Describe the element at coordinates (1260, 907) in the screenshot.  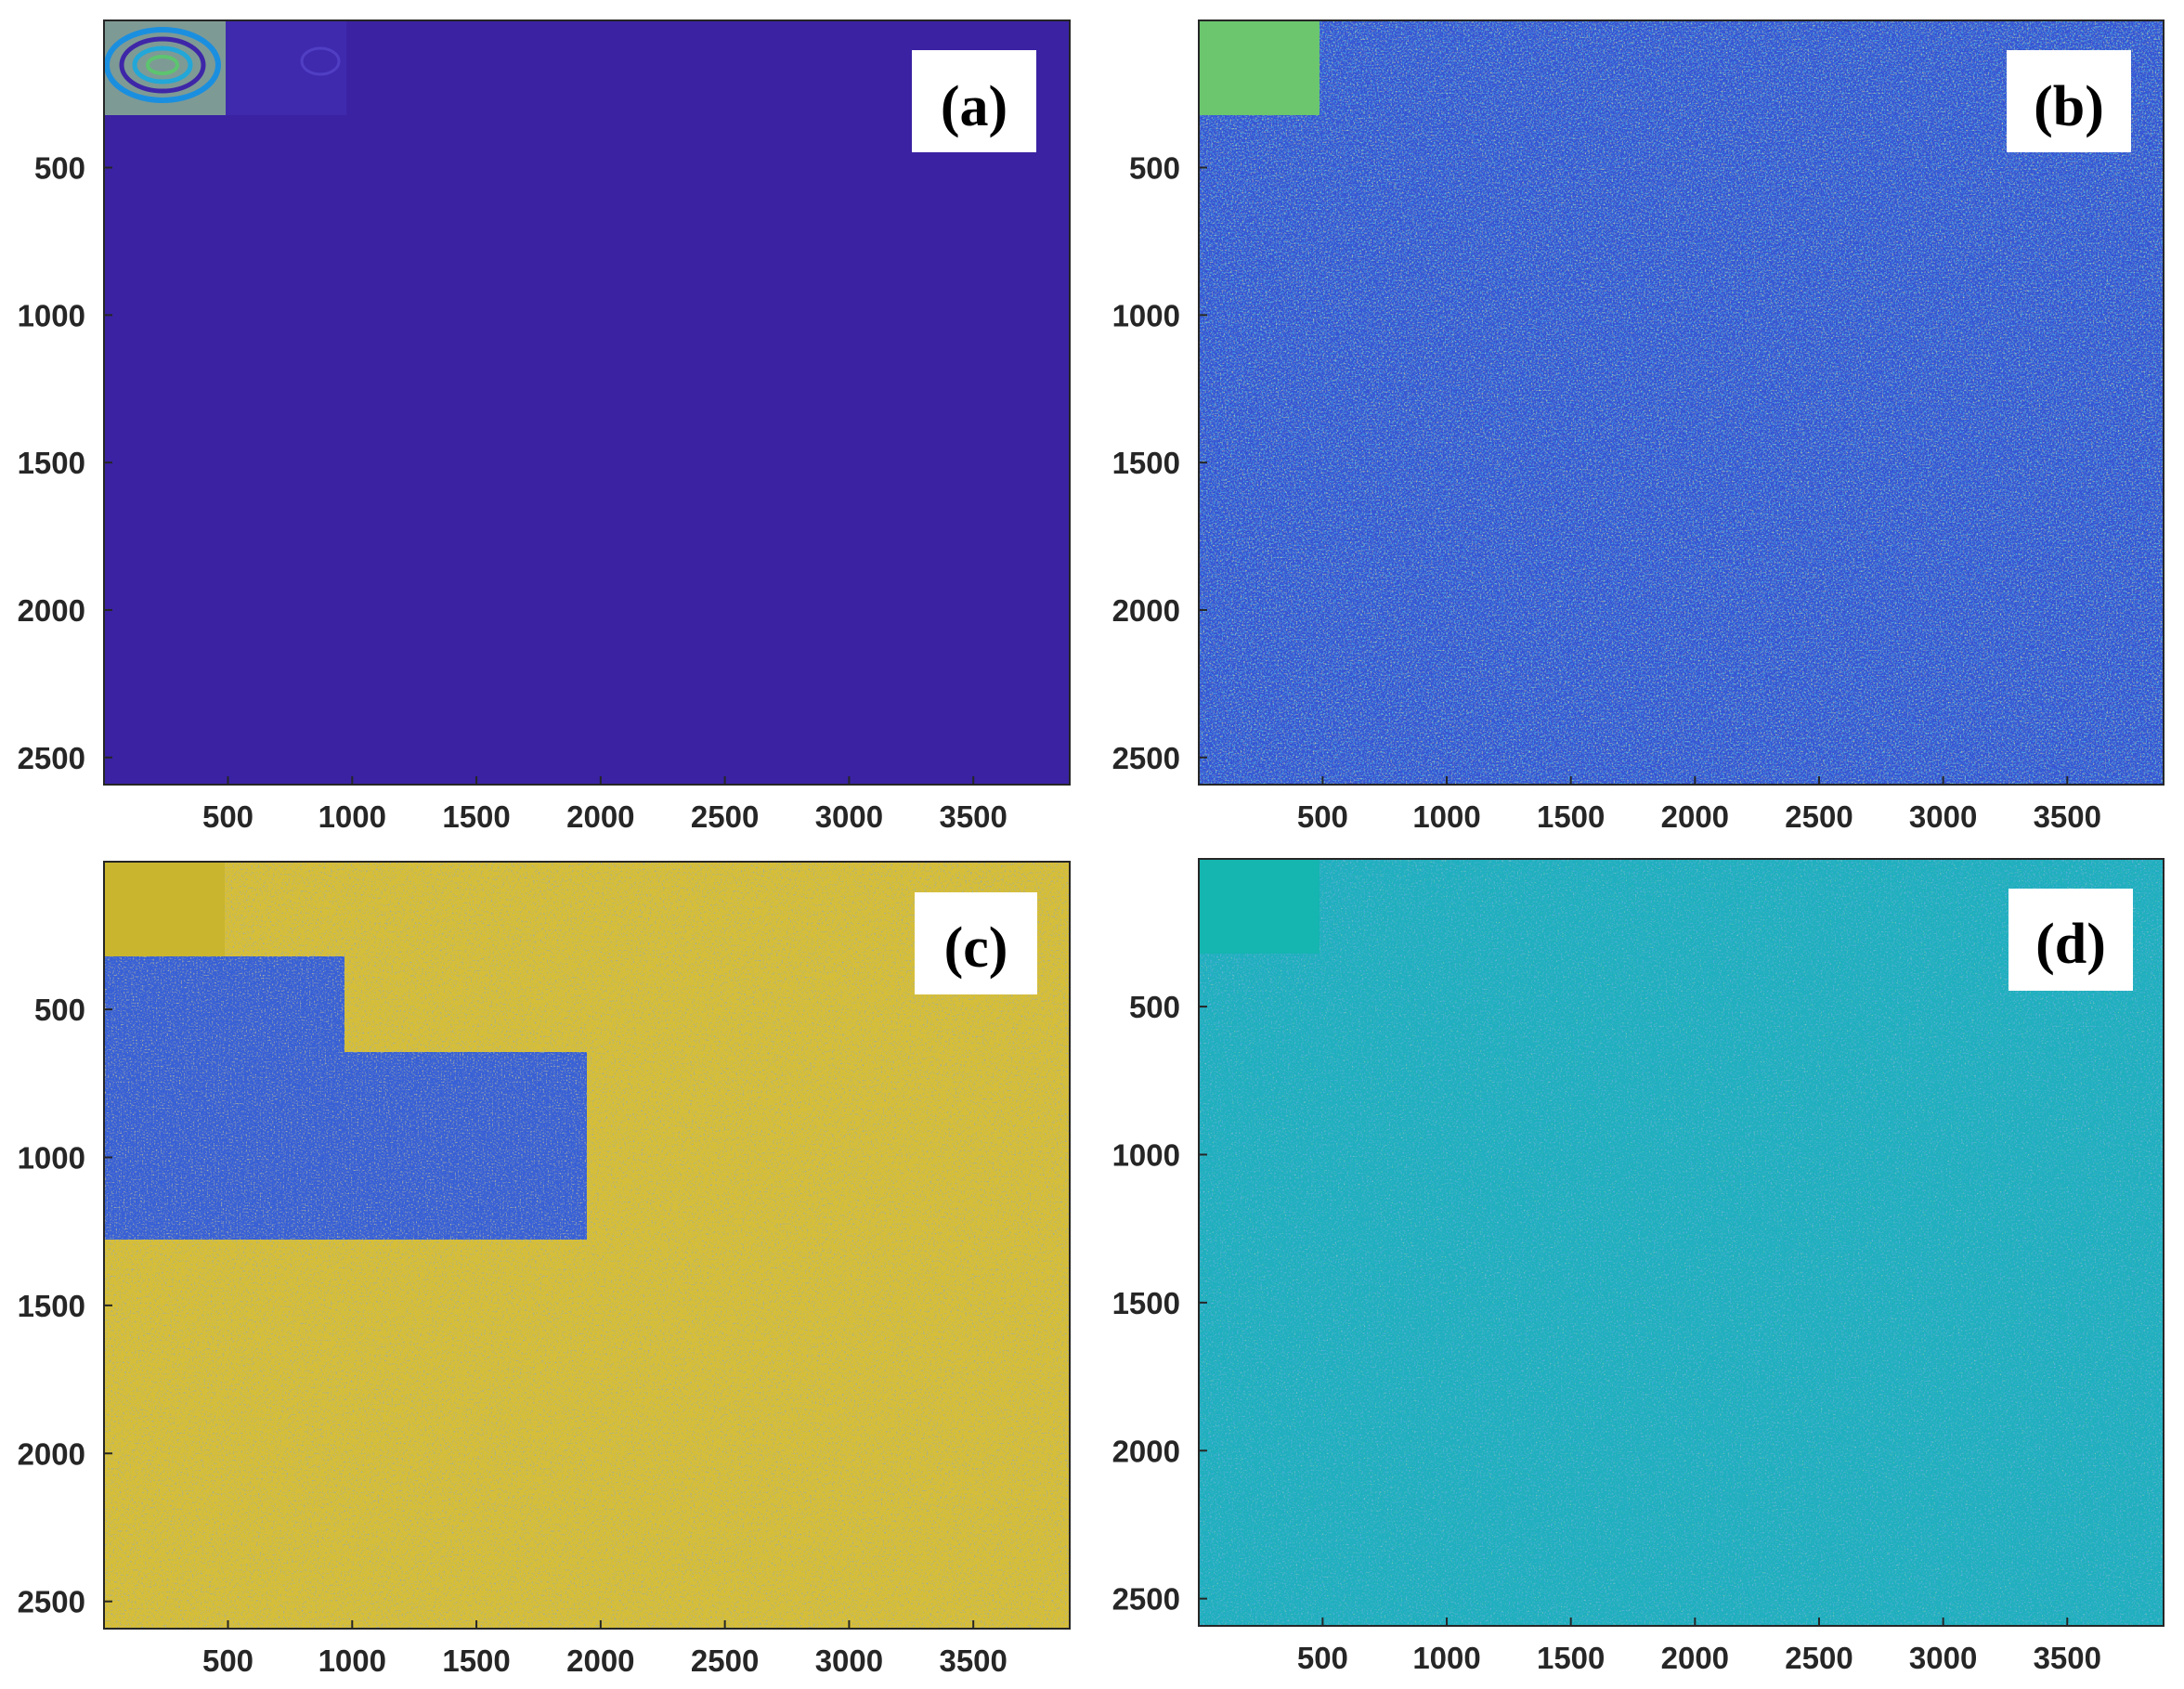
I see `block-top-left-teal` at that location.